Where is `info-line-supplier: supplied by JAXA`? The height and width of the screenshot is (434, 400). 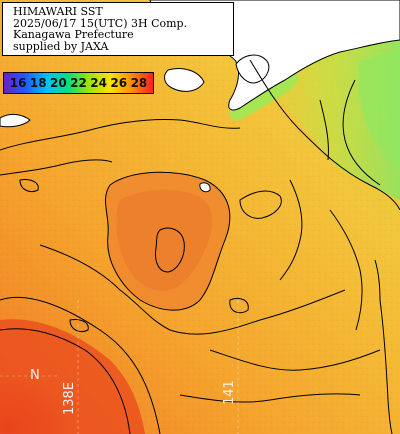 info-line-supplier: supplied by JAXA is located at coordinates (61, 46).